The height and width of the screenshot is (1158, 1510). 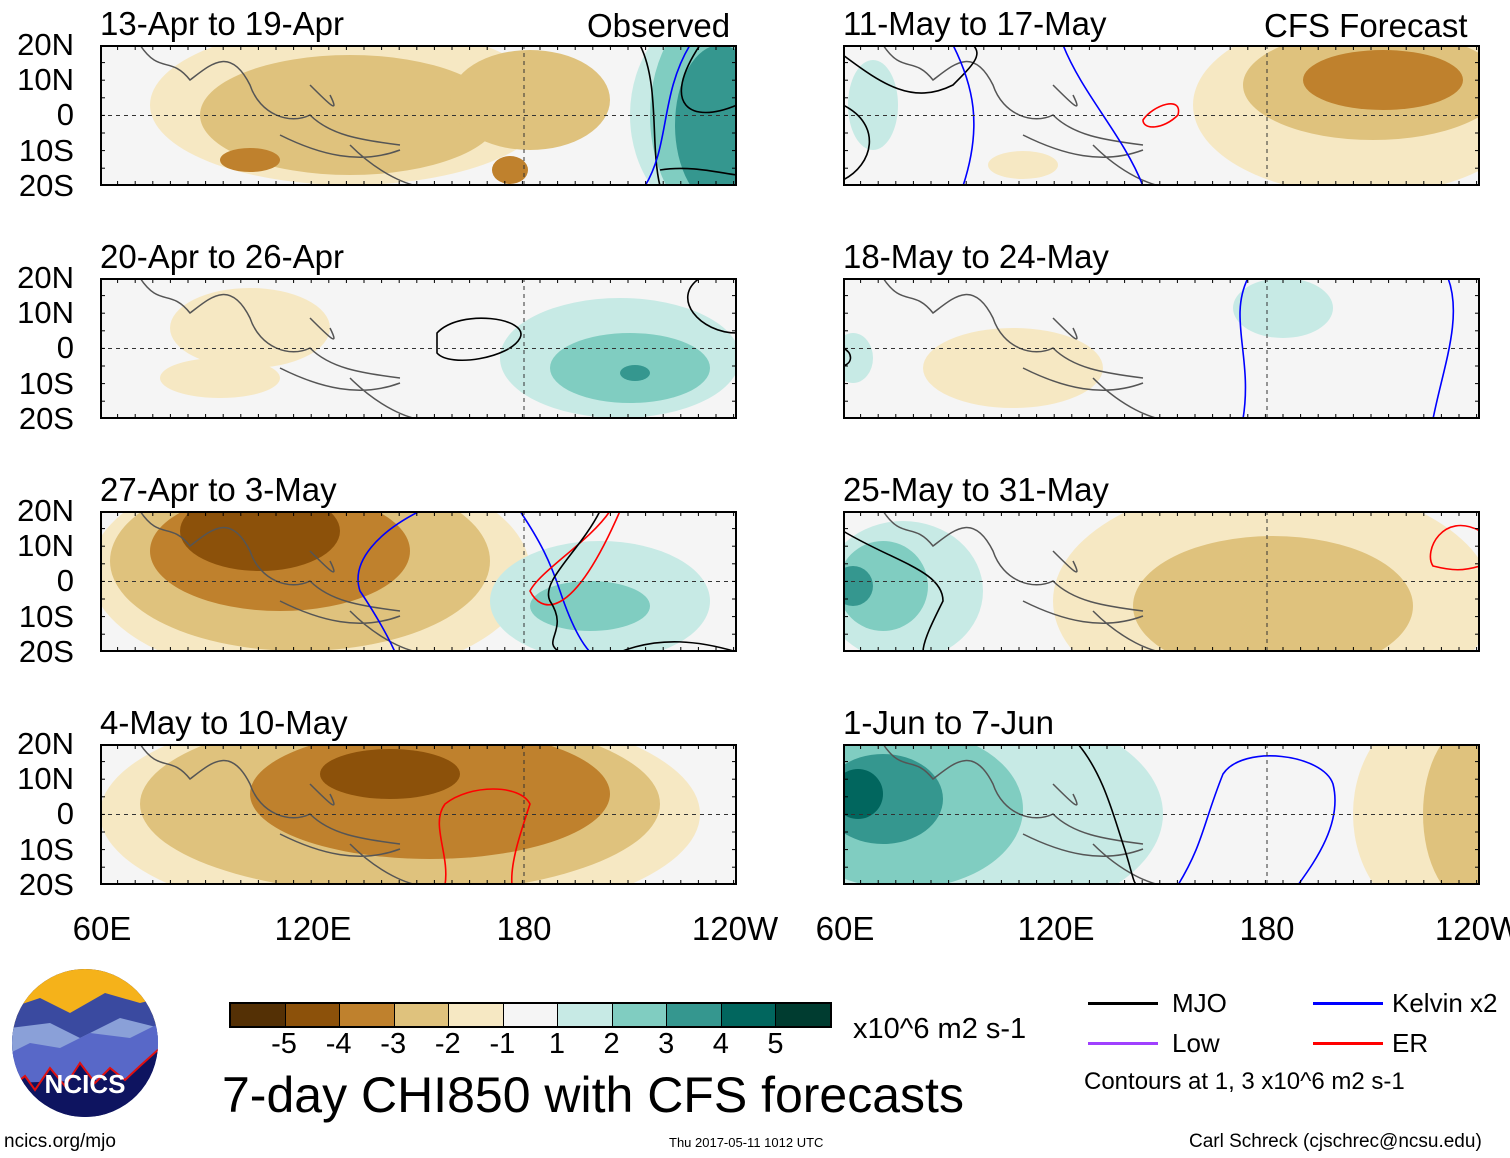 What do you see at coordinates (948, 722) in the screenshot?
I see `panel-title: 1-Jun to 7-Jun` at bounding box center [948, 722].